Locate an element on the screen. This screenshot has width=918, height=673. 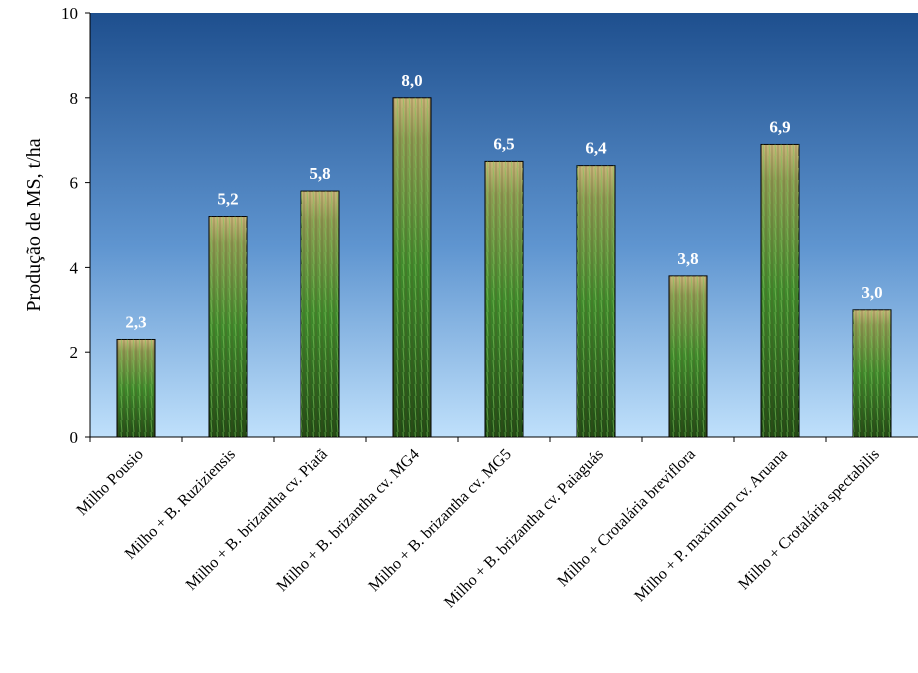
y-axis-title: Produção de MS, t/ha is located at coordinates (34, 224).